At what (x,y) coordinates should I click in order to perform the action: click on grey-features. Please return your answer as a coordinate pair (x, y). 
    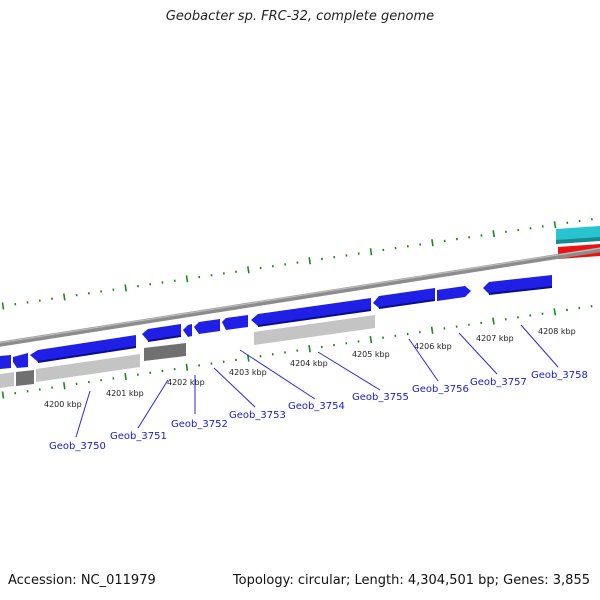
    Looking at the image, I should click on (187, 351).